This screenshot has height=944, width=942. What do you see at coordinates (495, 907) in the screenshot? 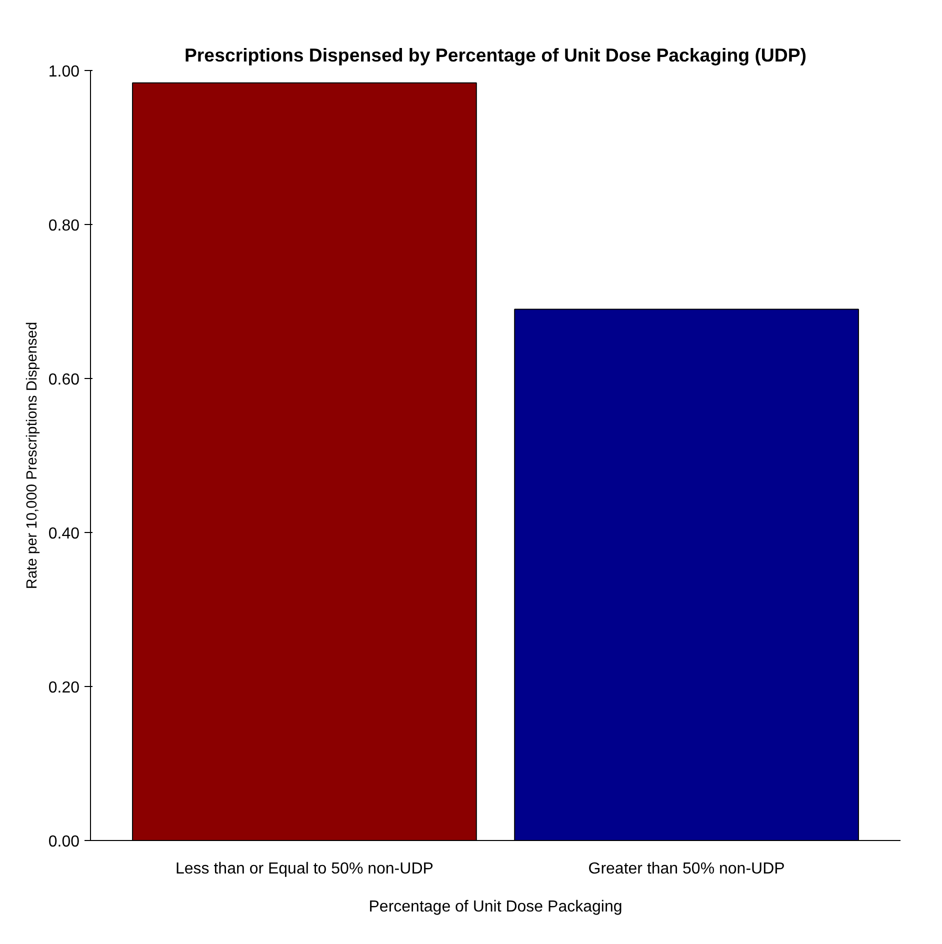
I see `x-axis-title: Percentage of Unit Dose Packaging` at bounding box center [495, 907].